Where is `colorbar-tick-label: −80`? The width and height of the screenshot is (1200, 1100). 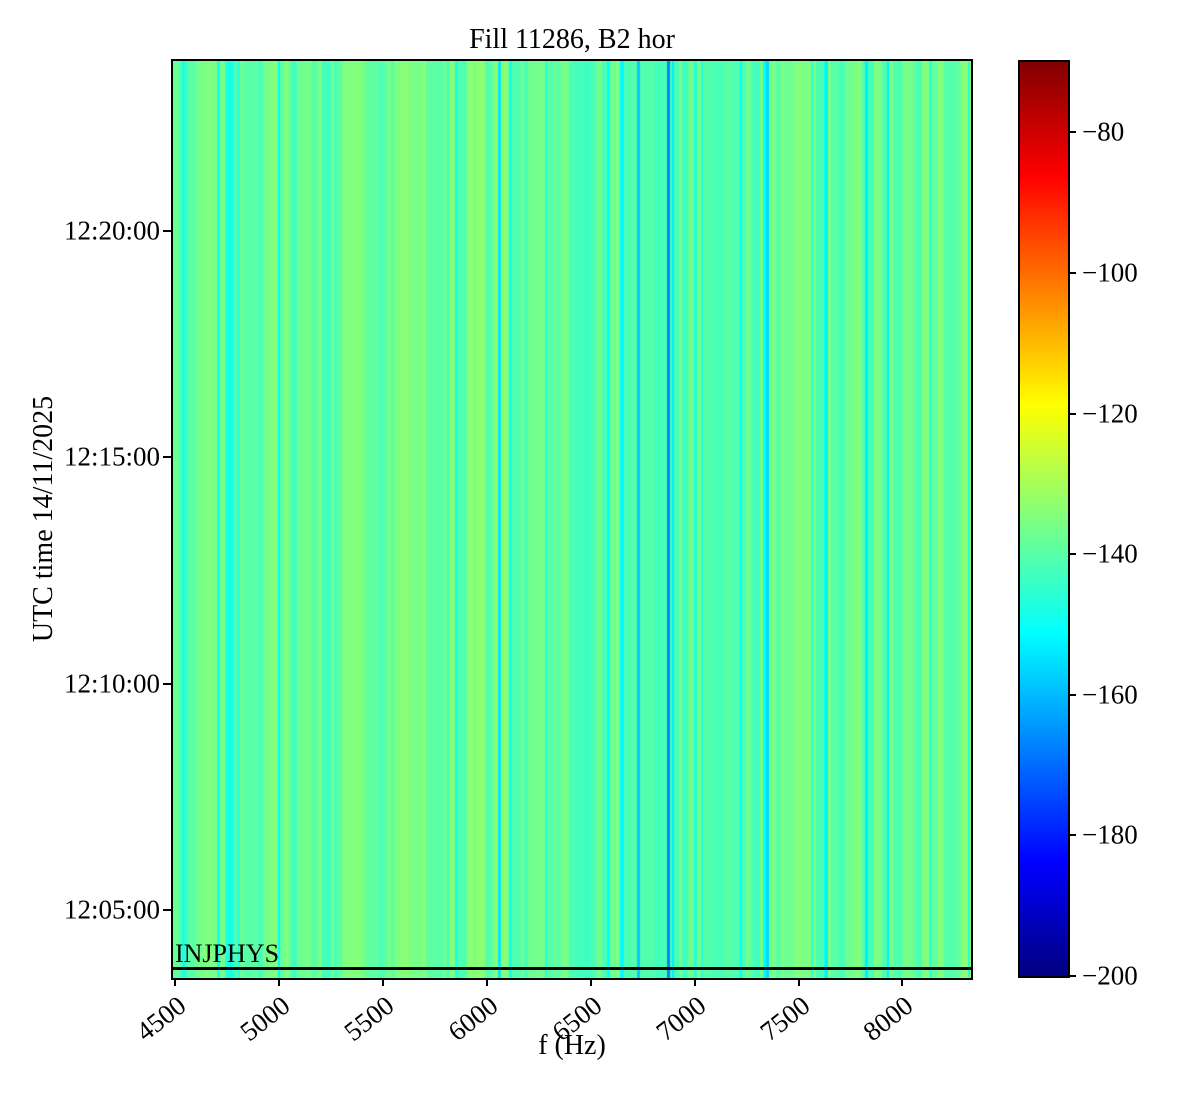 colorbar-tick-label: −80 is located at coordinates (1103, 131).